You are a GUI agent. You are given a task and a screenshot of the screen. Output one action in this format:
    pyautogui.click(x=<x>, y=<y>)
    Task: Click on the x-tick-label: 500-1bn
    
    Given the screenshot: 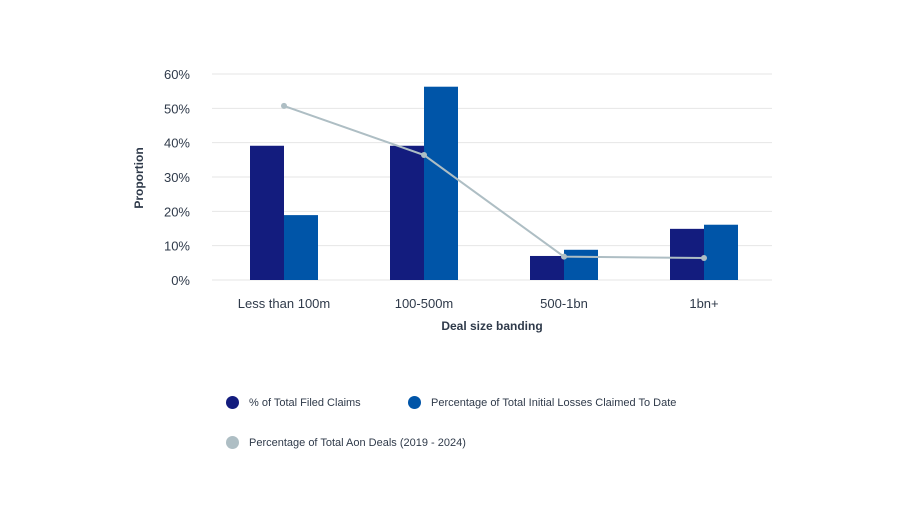 What is the action you would take?
    pyautogui.click(x=564, y=303)
    